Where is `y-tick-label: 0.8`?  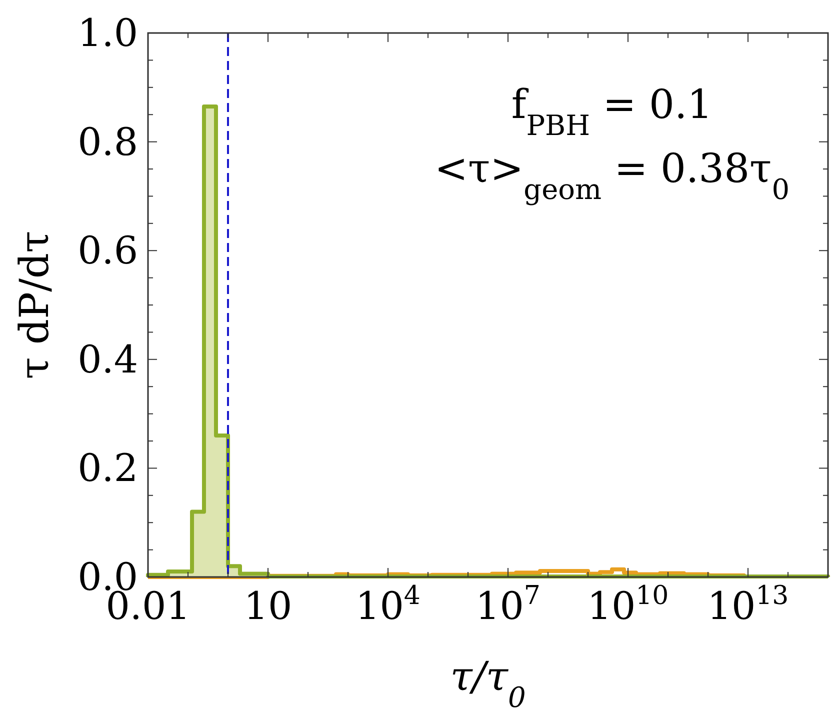 y-tick-label: 0.8 is located at coordinates (108, 142).